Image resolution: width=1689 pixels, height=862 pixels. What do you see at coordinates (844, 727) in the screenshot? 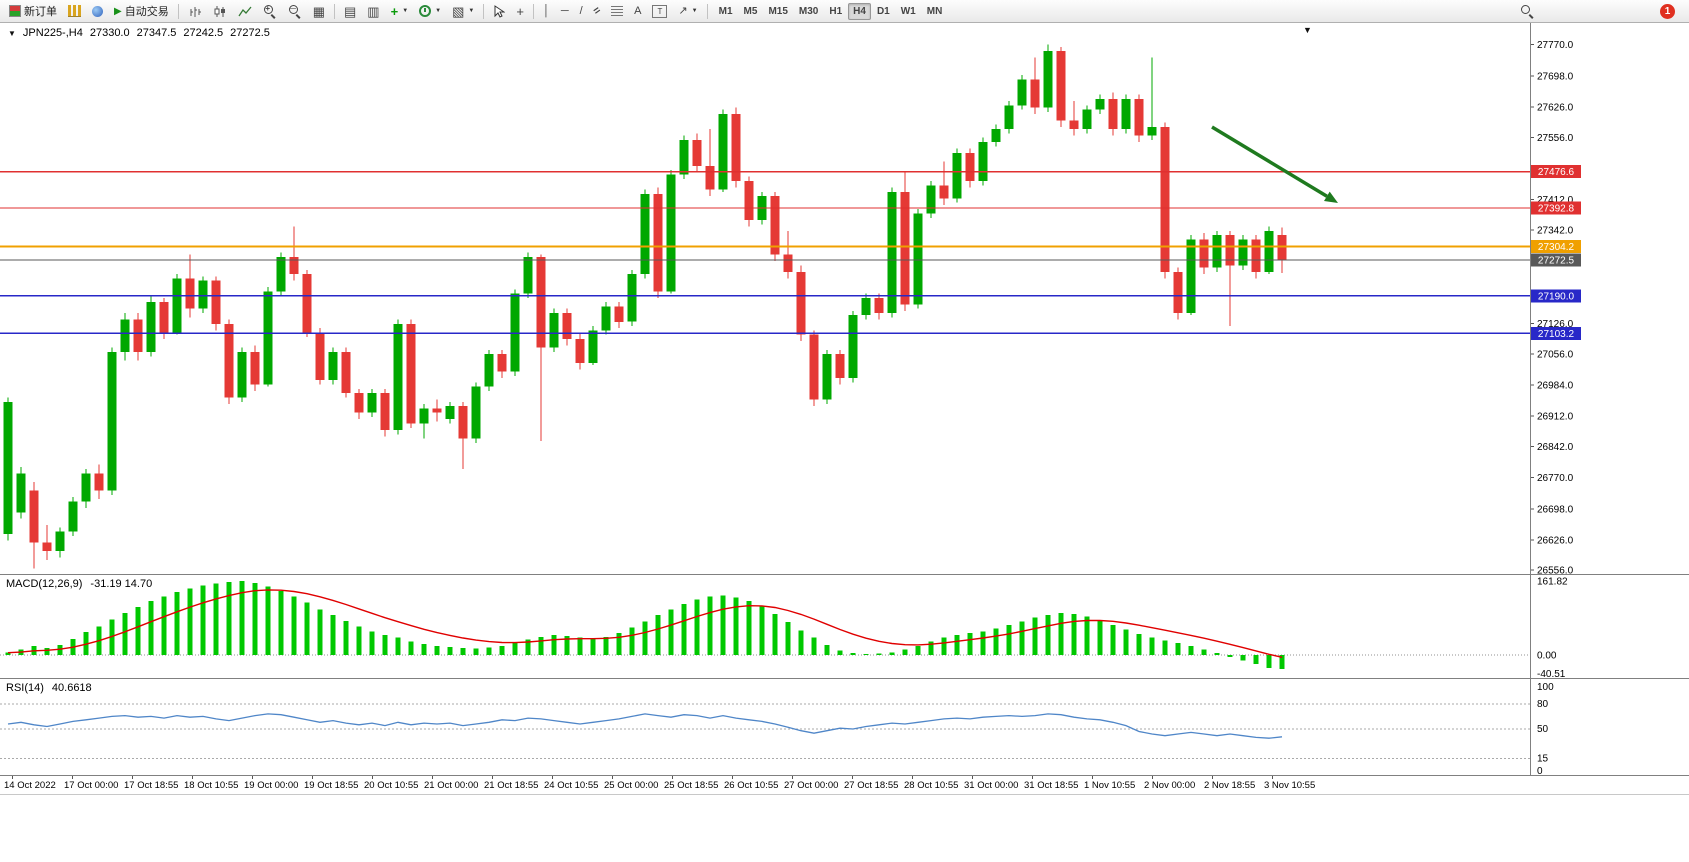
I see `rsi-panel: 100 80 50 15 0` at bounding box center [844, 727].